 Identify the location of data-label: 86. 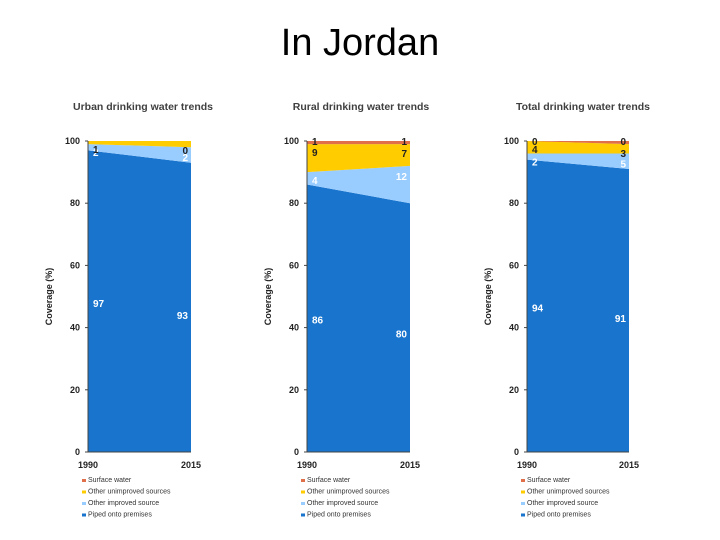
(318, 321).